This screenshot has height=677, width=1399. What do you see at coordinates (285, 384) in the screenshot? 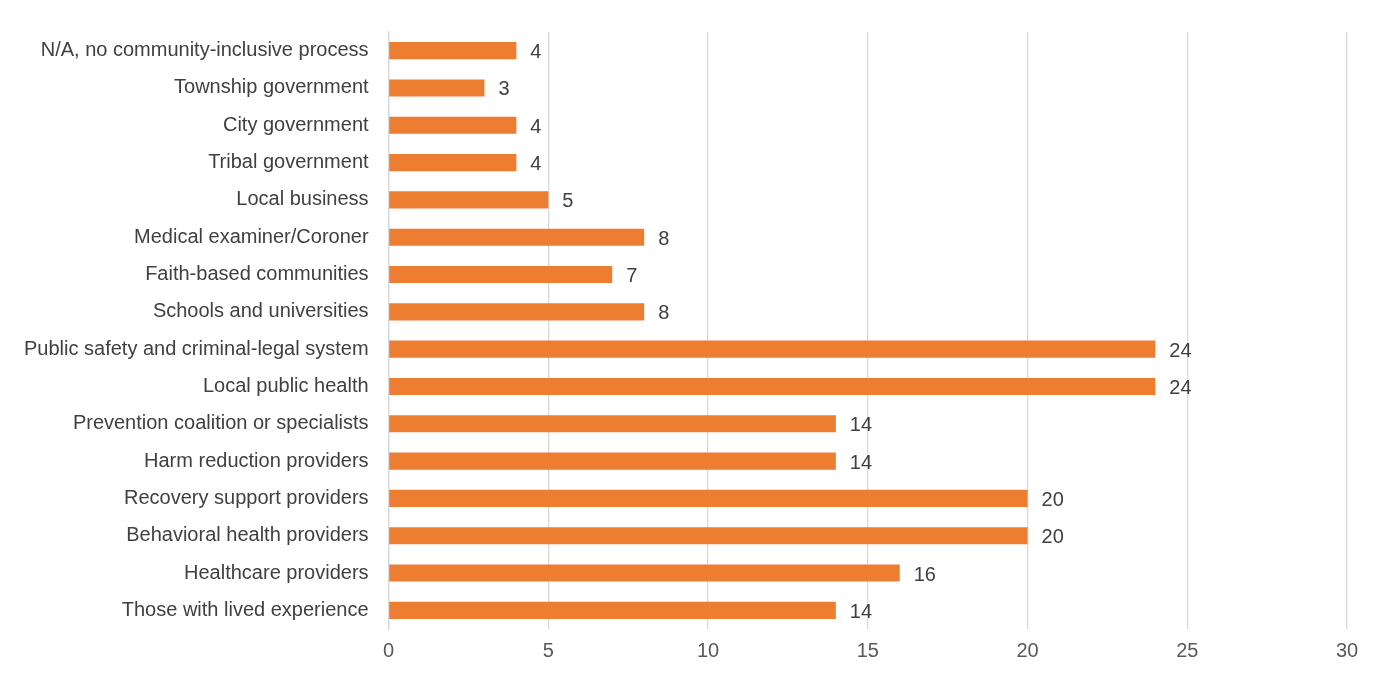
I see `y-tick-label: Local public health` at bounding box center [285, 384].